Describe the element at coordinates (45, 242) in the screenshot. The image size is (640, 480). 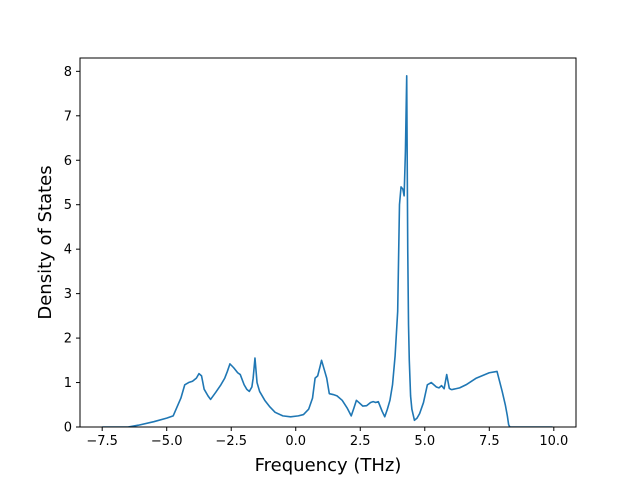
I see `y-axis-label: Density of States` at that location.